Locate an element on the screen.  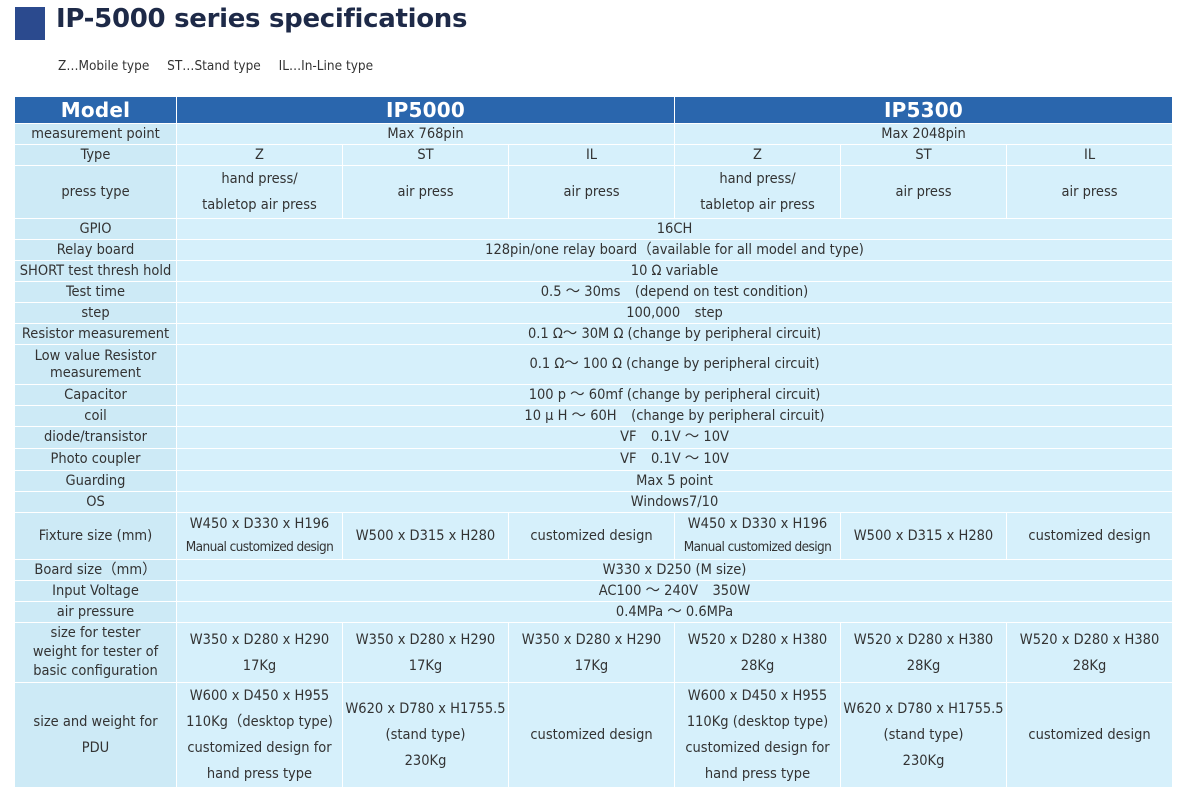
cell: Max 768pin is located at coordinates (425, 134).